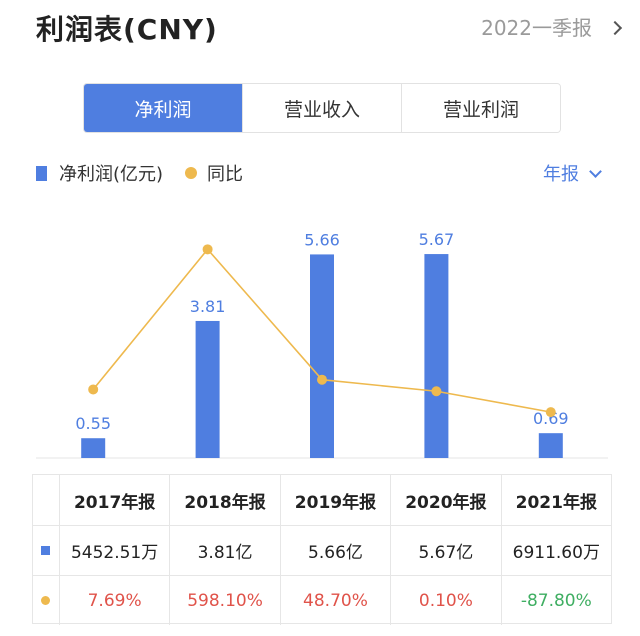 The height and width of the screenshot is (636, 640). Describe the element at coordinates (555, 550) in the screenshot. I see `net-profit-cell: 6911.60万` at that location.